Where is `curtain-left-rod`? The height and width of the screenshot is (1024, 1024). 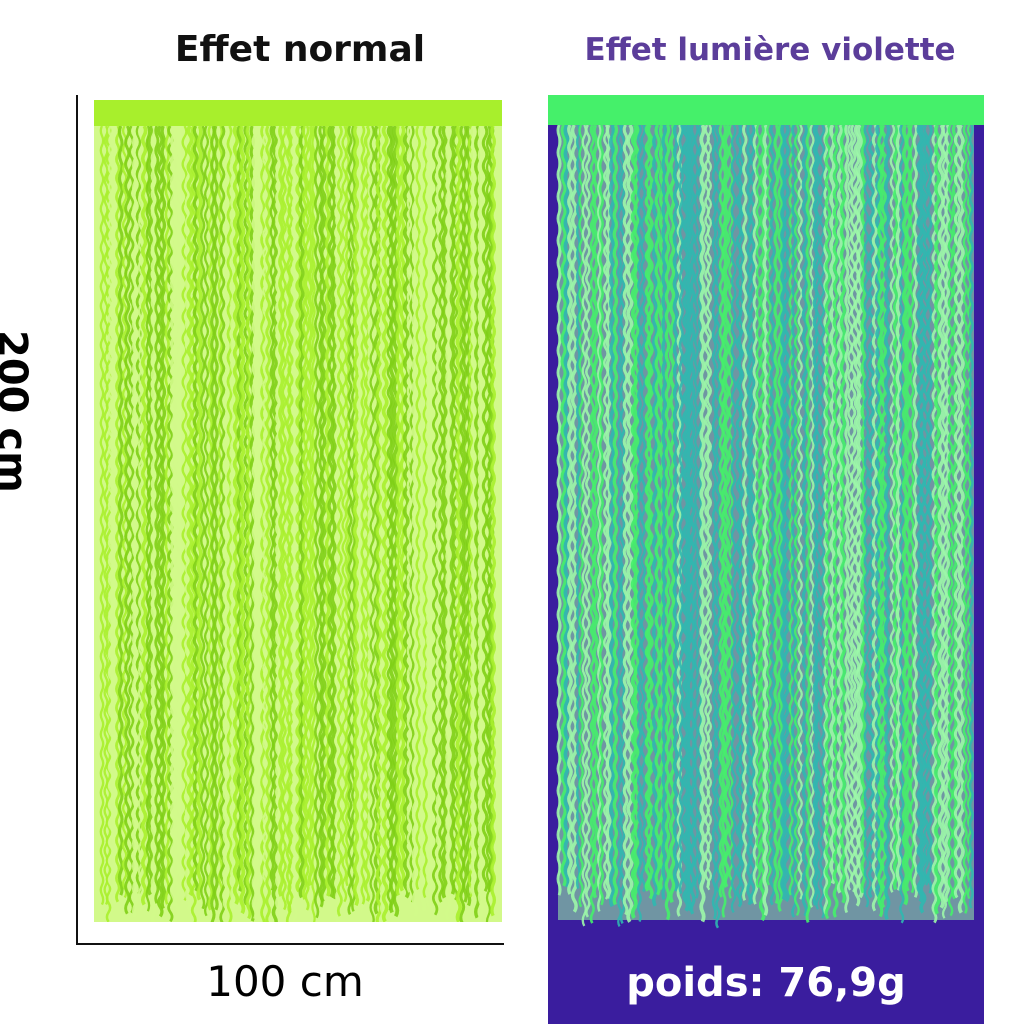 curtain-left-rod is located at coordinates (298, 113).